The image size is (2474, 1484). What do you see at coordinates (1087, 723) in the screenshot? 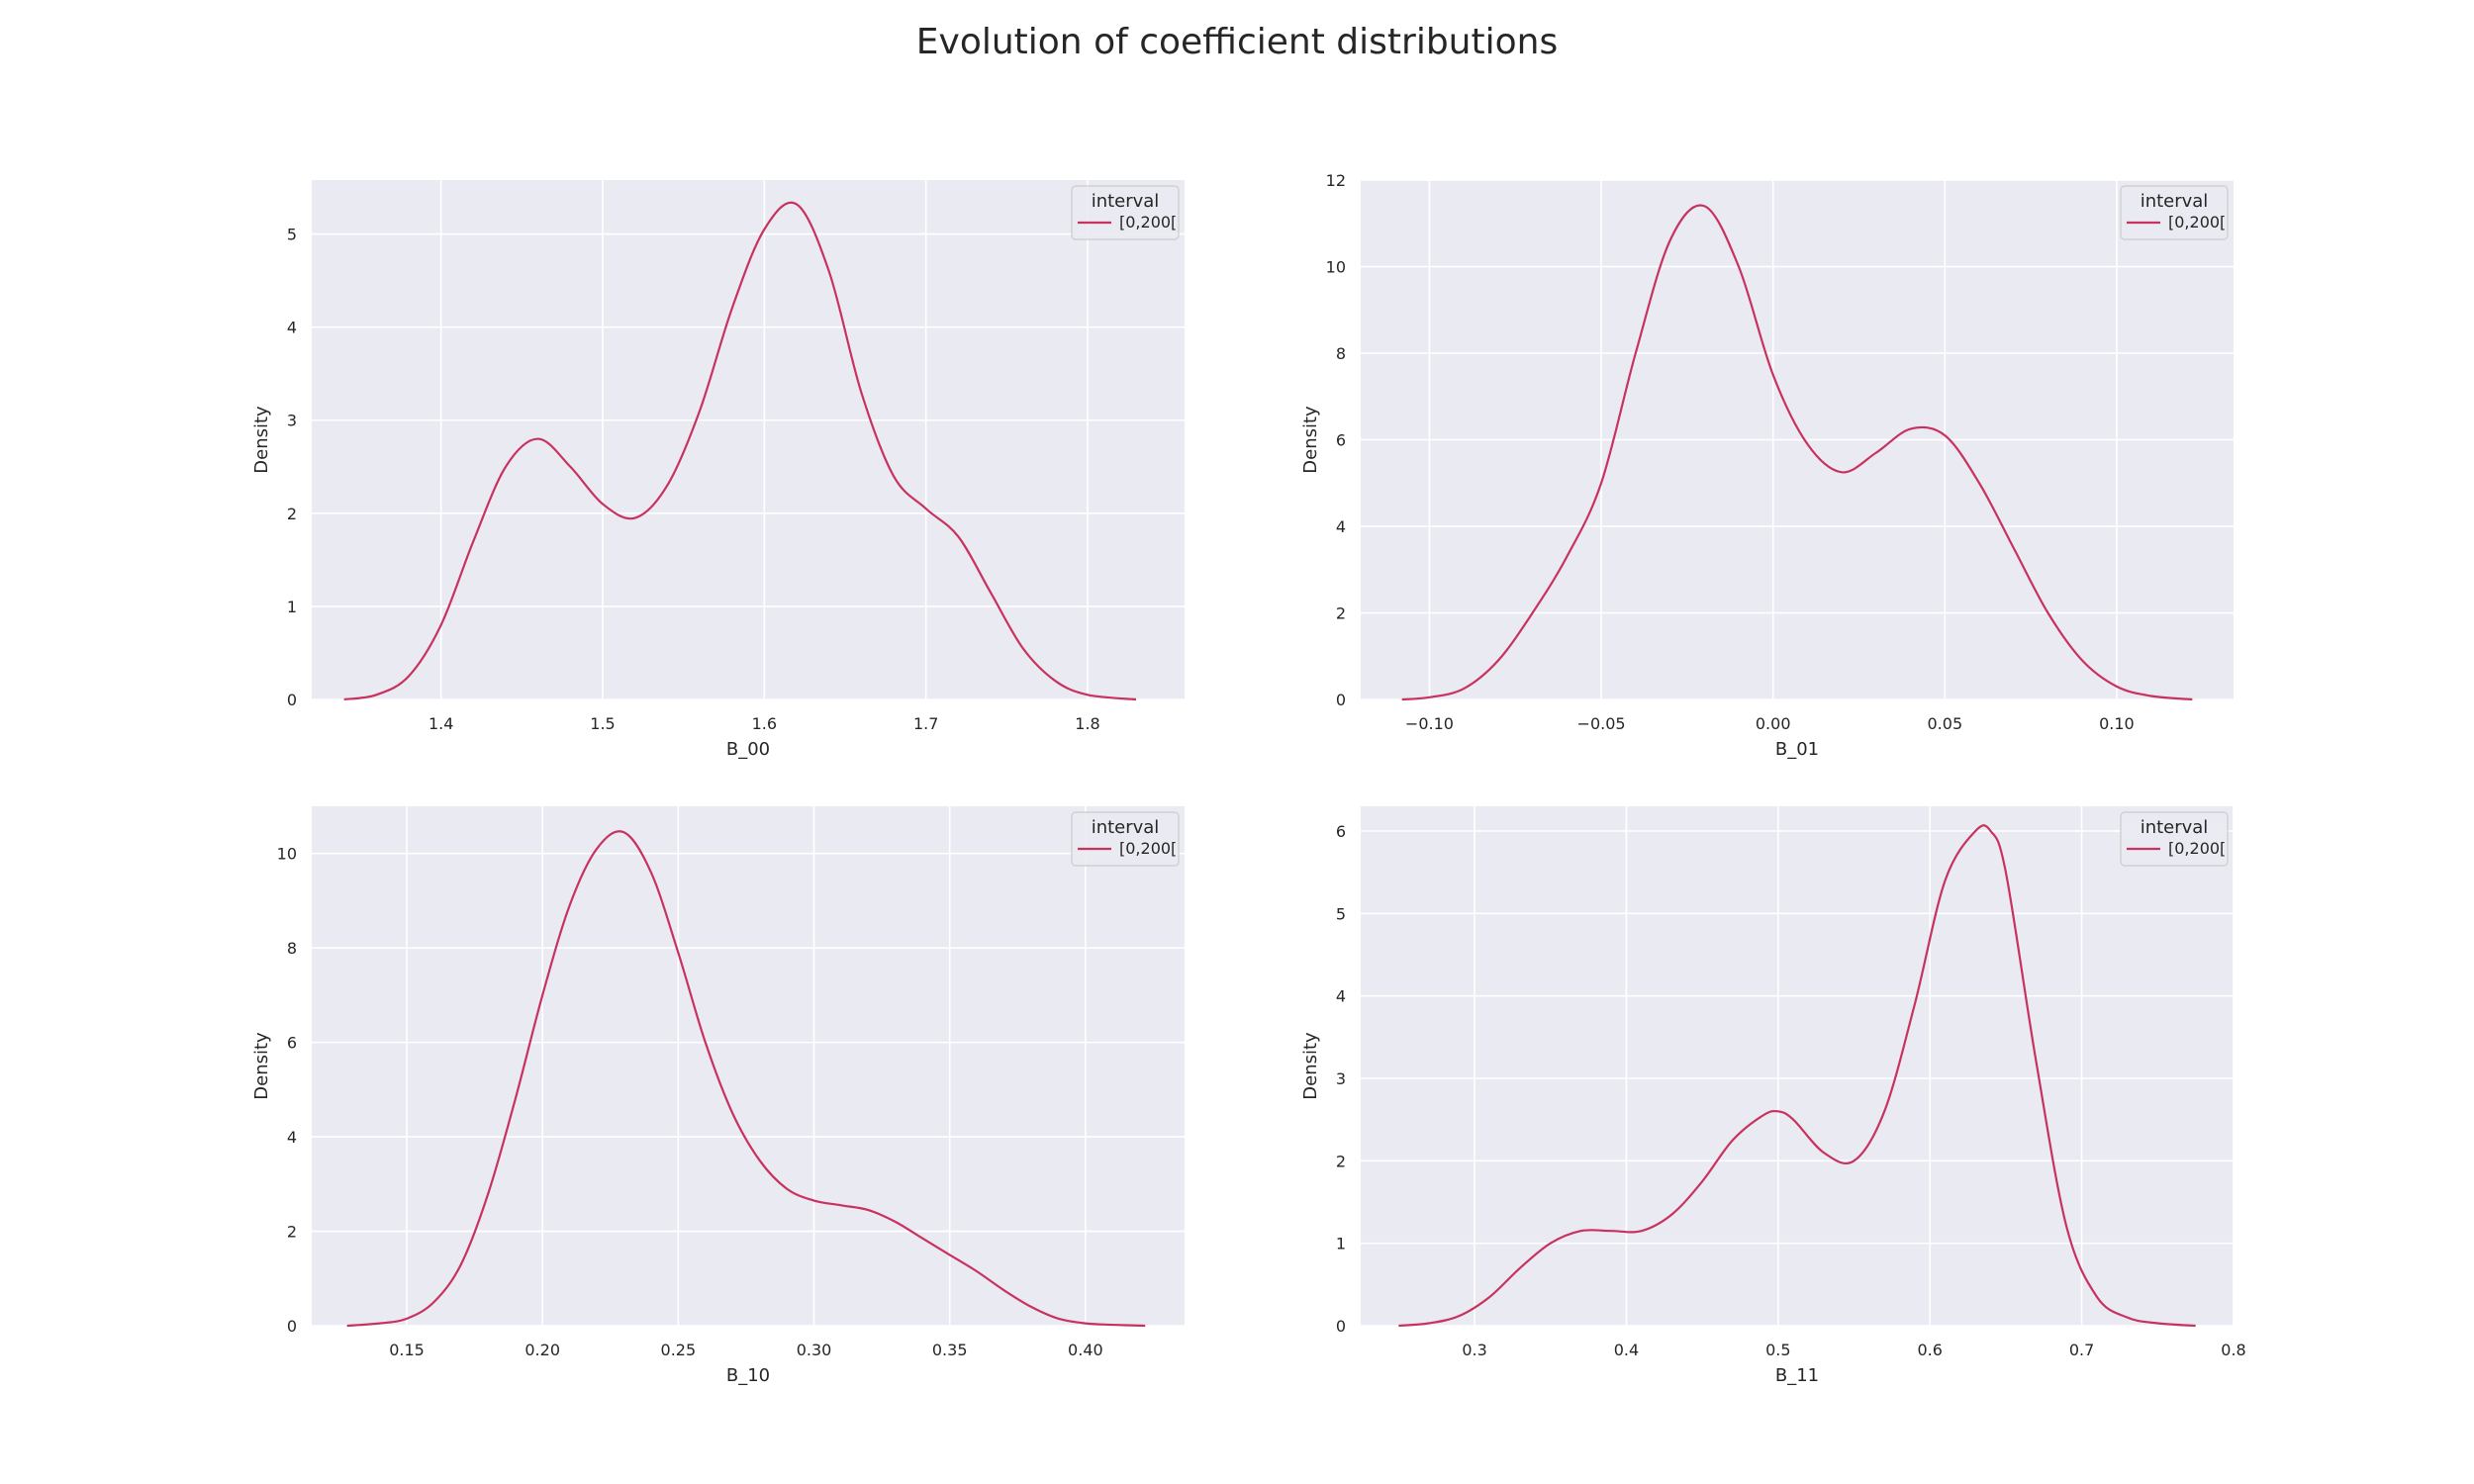
I see `x-tick-label: 1.8` at bounding box center [1087, 723].